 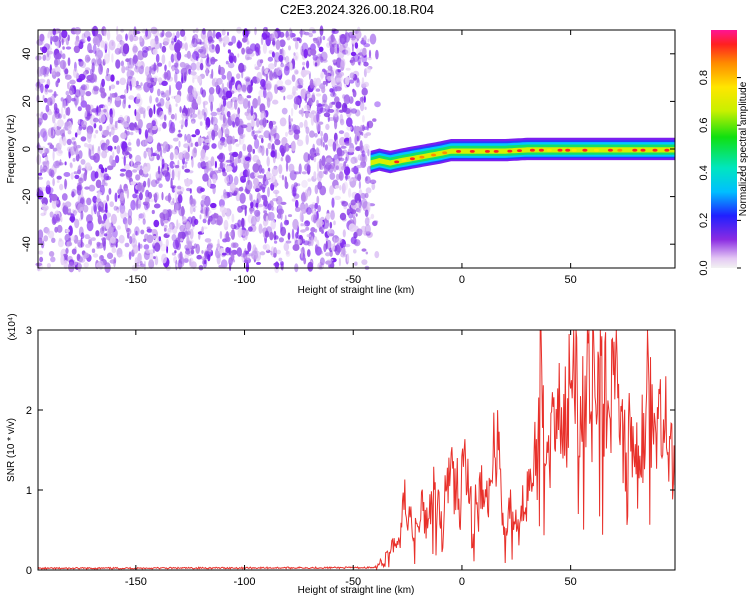 What do you see at coordinates (496, 151) in the screenshot?
I see `signal-peak` at bounding box center [496, 151].